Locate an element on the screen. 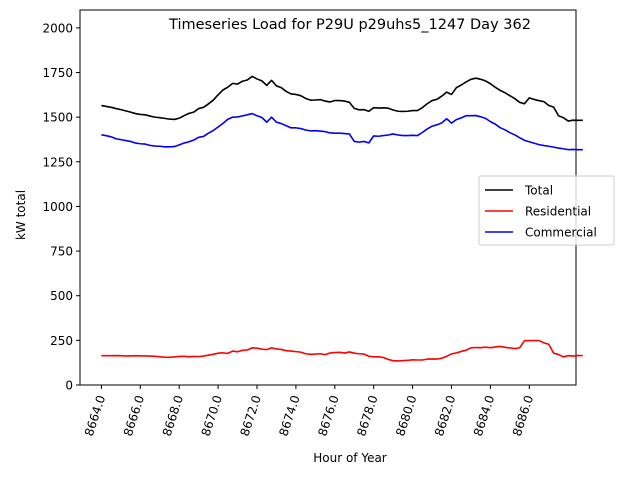  series-line-residential is located at coordinates (342, 350).